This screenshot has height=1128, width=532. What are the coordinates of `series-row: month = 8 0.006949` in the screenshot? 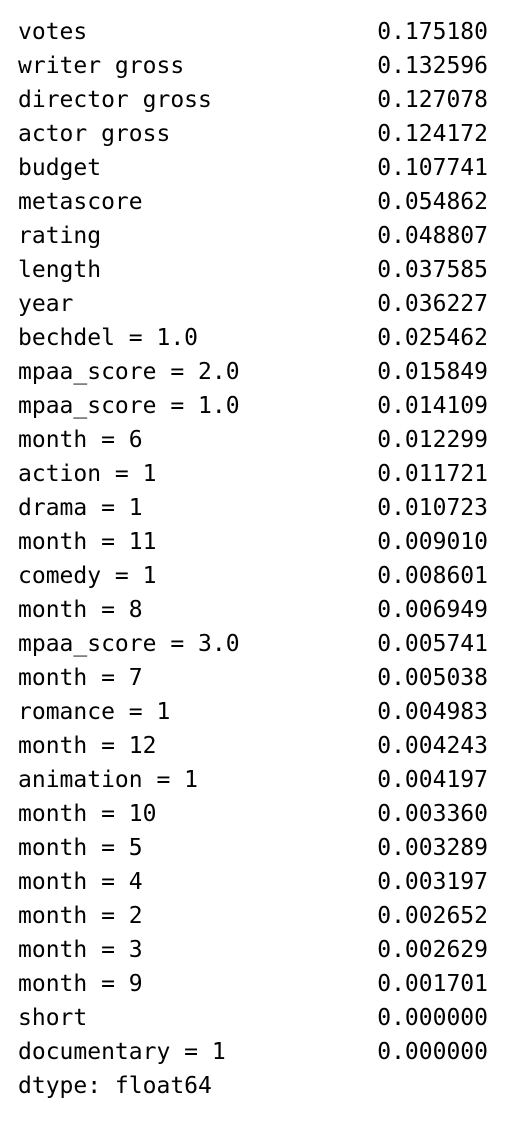 It's located at (253, 610).